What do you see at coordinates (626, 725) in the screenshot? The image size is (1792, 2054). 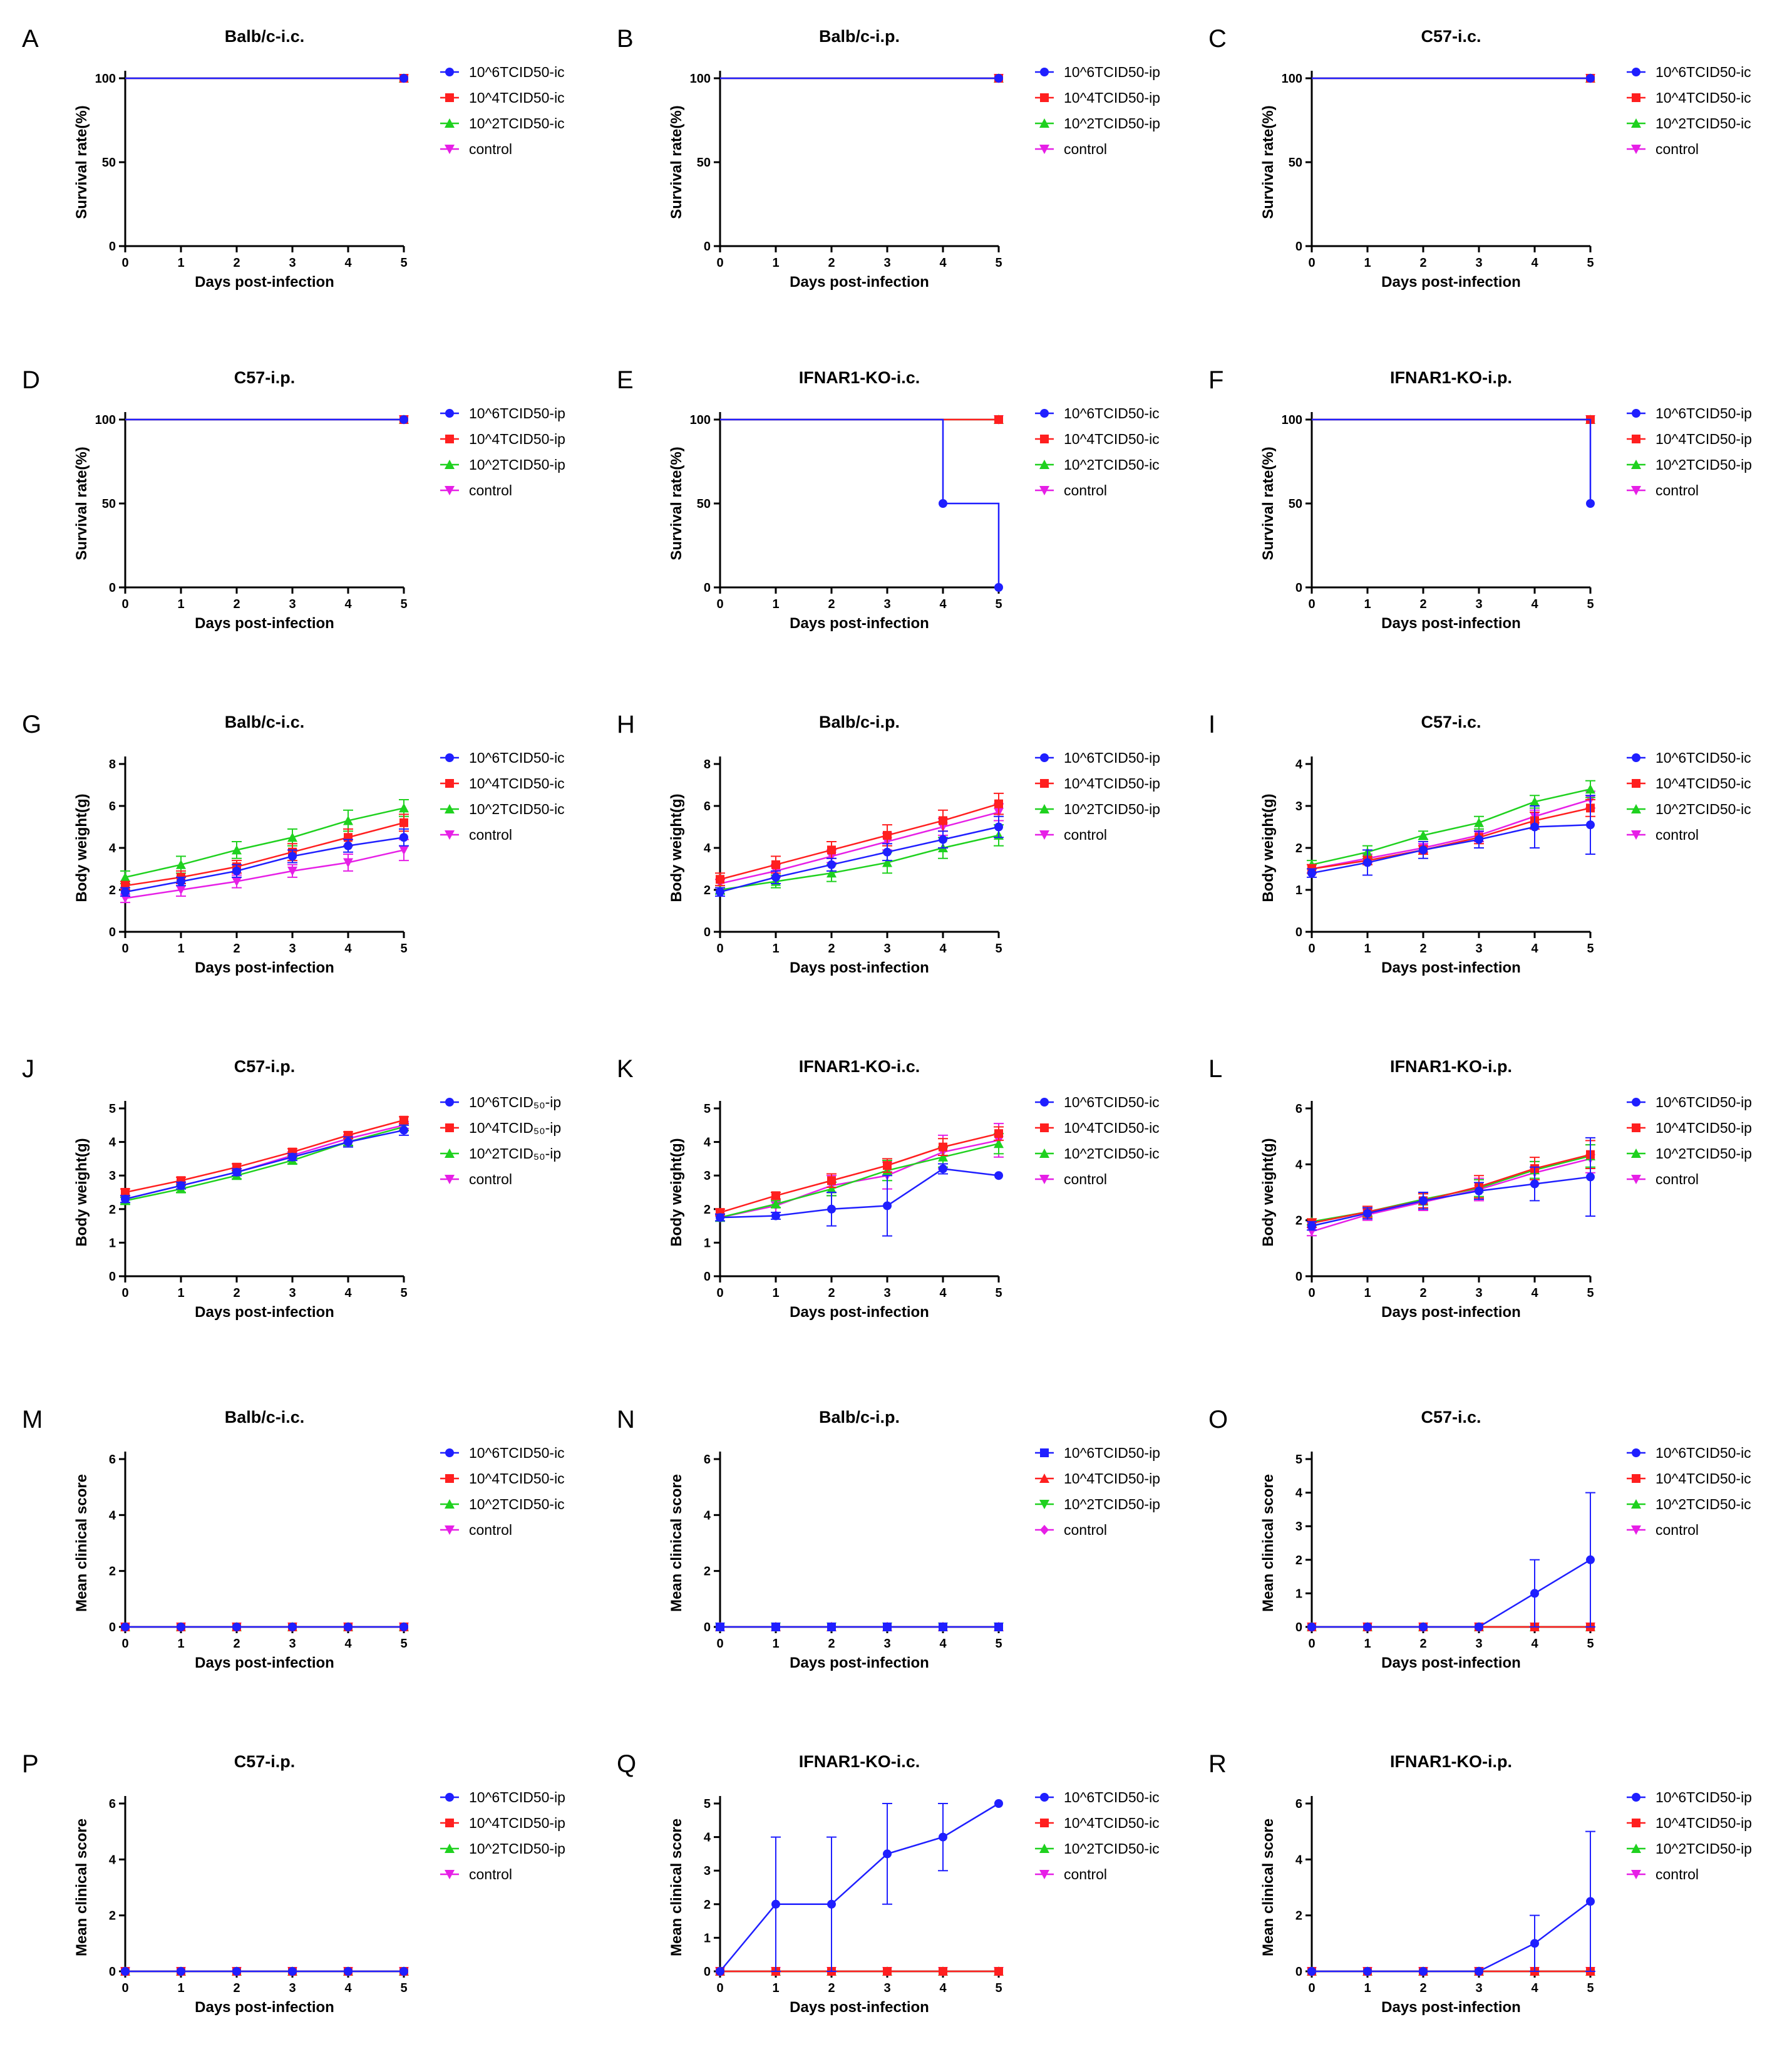 I see `panel-letter: H` at bounding box center [626, 725].